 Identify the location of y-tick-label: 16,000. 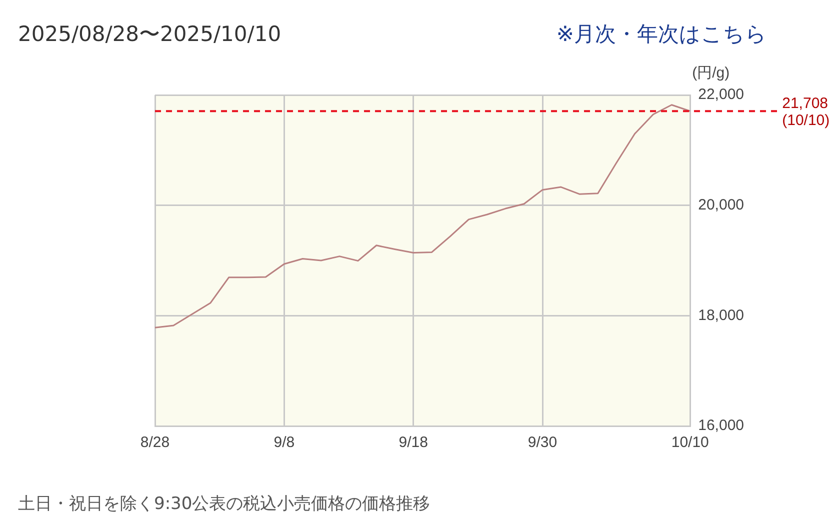
(721, 425).